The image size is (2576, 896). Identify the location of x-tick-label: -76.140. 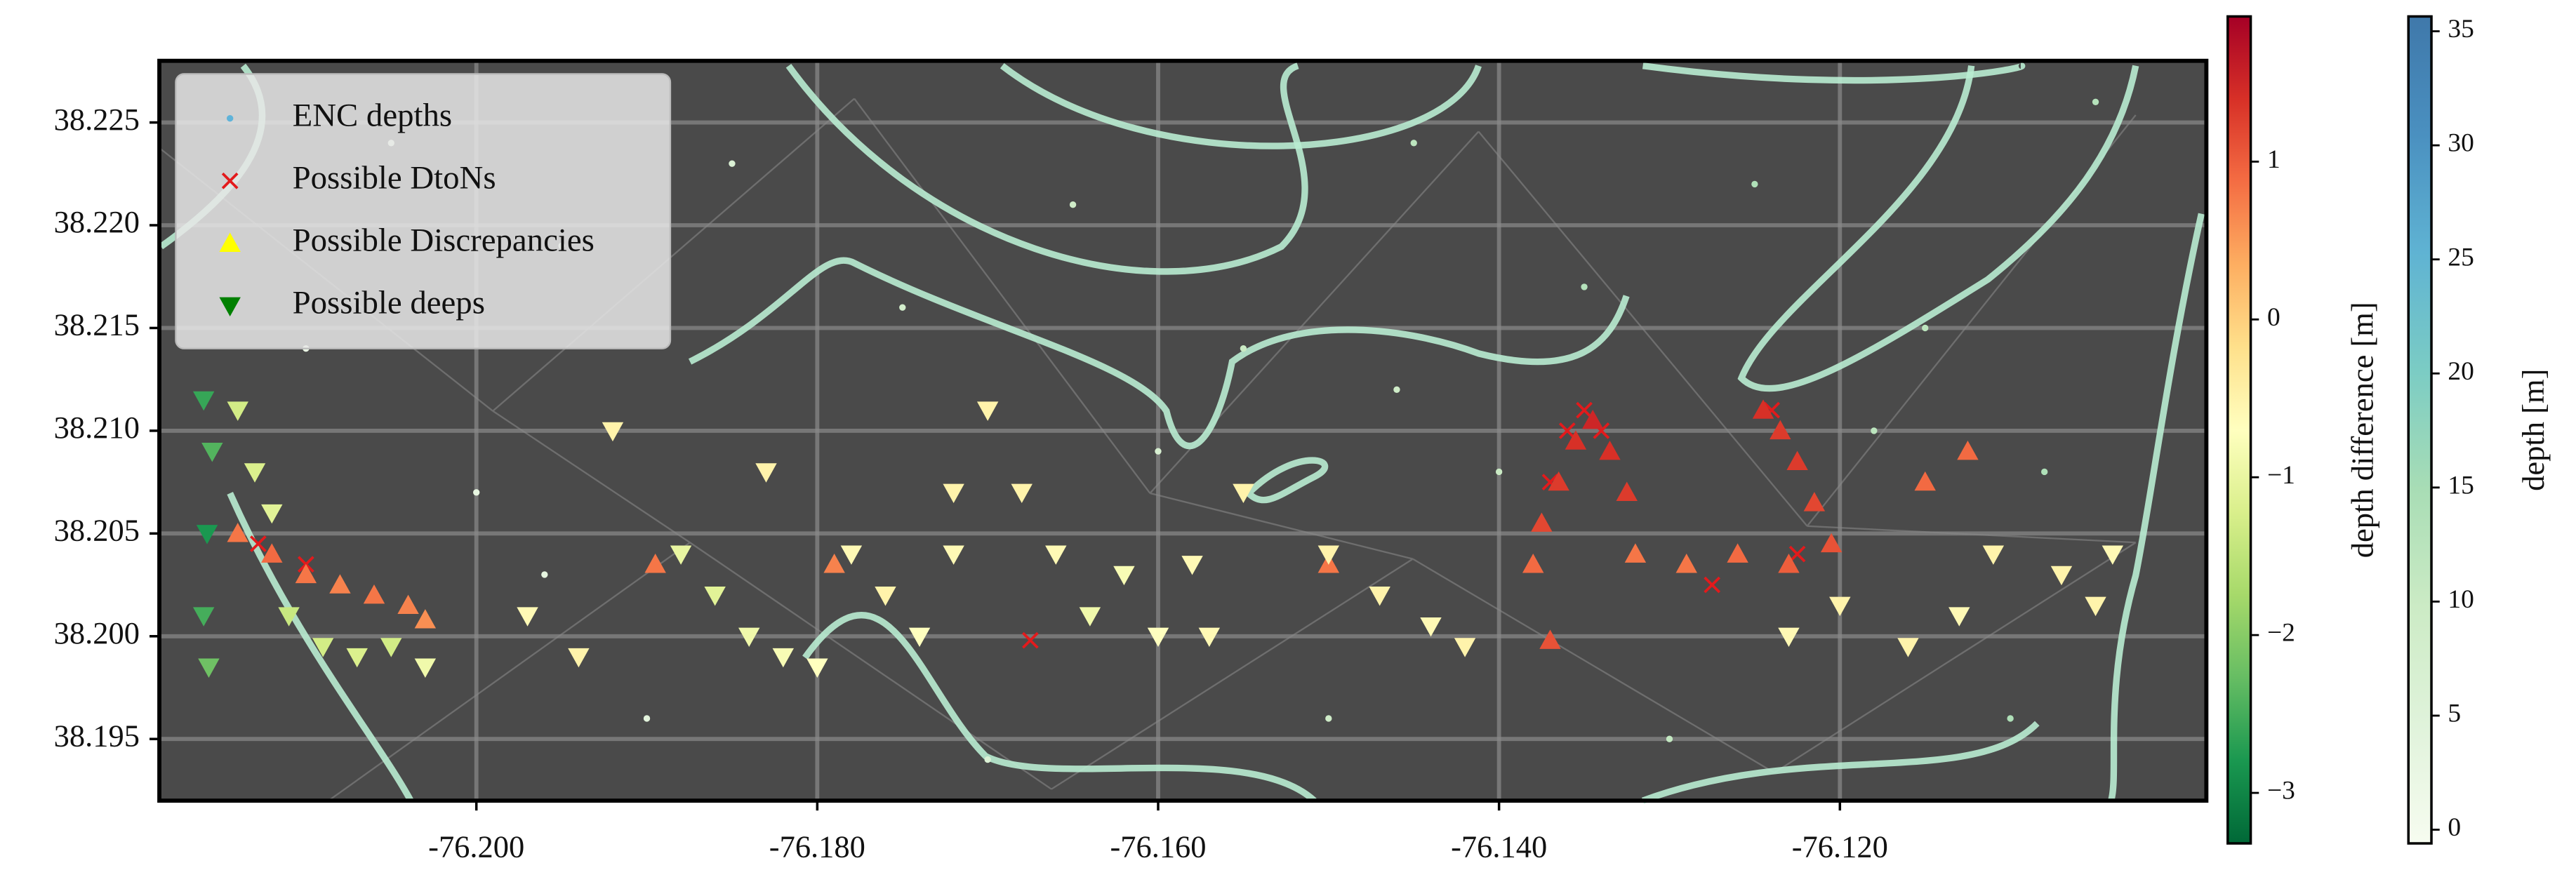
(1499, 846).